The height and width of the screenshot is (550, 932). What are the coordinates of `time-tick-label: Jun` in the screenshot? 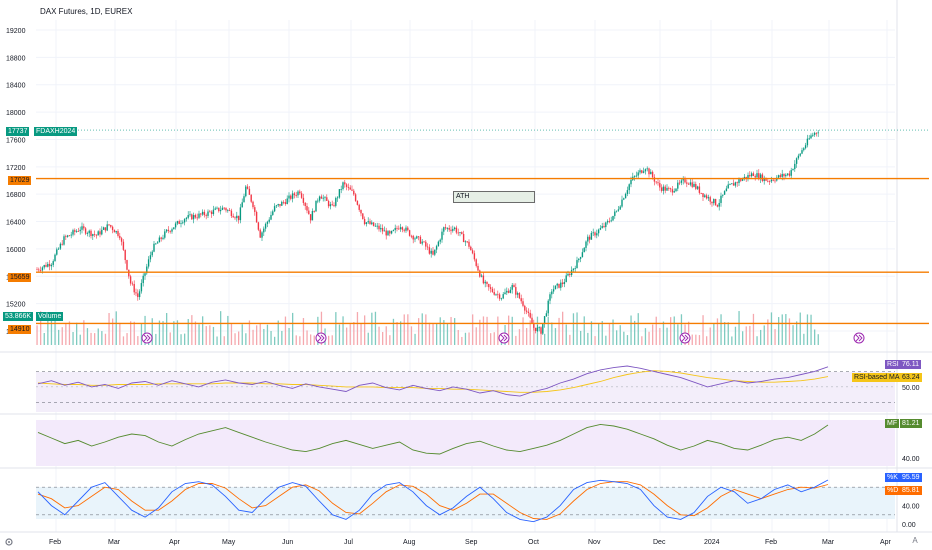 It's located at (287, 542).